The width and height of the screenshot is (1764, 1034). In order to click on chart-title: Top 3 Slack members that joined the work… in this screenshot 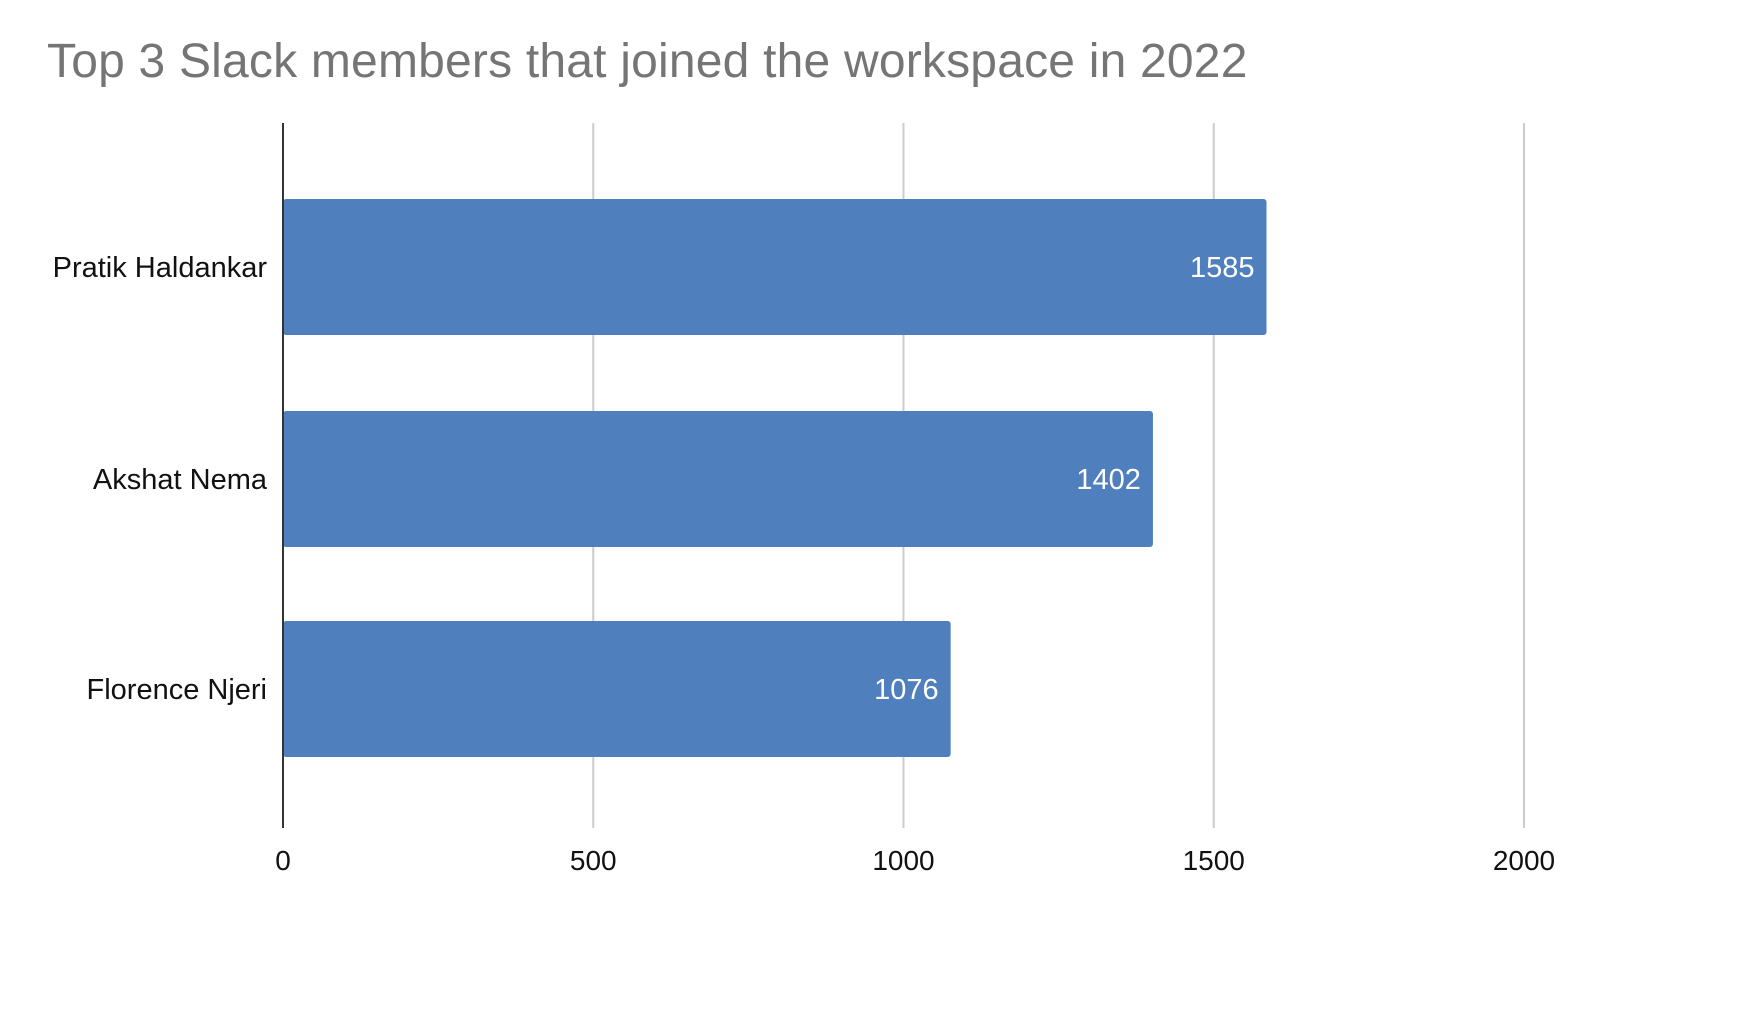, I will do `click(647, 61)`.